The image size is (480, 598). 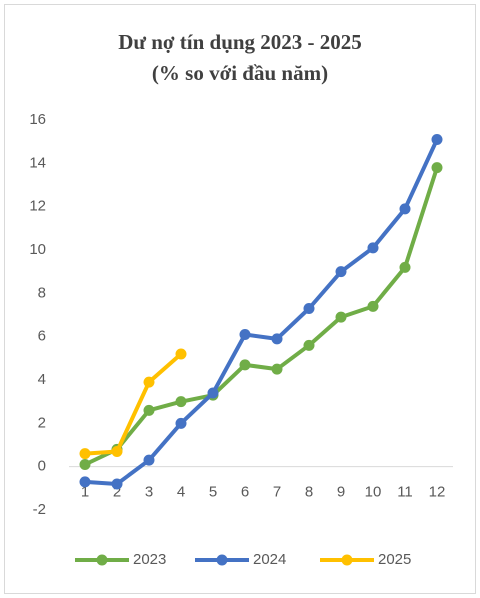 What do you see at coordinates (149, 559) in the screenshot?
I see `legend-label: 2023` at bounding box center [149, 559].